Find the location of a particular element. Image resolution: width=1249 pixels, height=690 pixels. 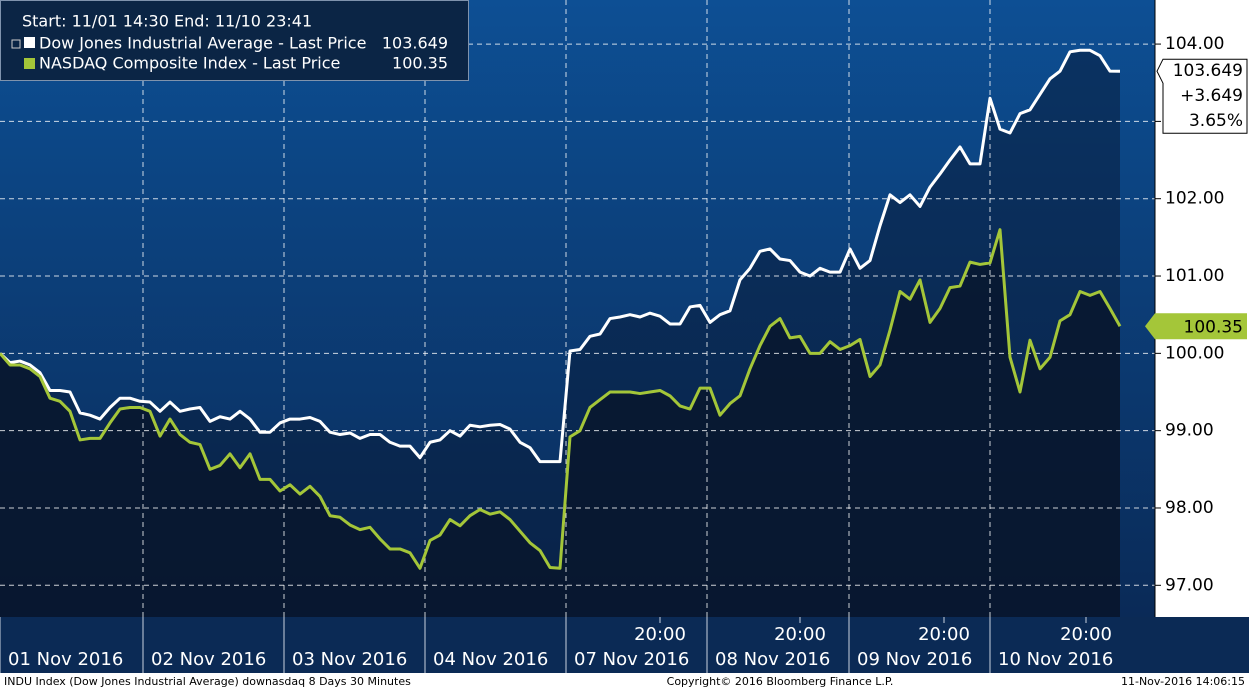

y-tick-label: 102.00 is located at coordinates (1194, 199).